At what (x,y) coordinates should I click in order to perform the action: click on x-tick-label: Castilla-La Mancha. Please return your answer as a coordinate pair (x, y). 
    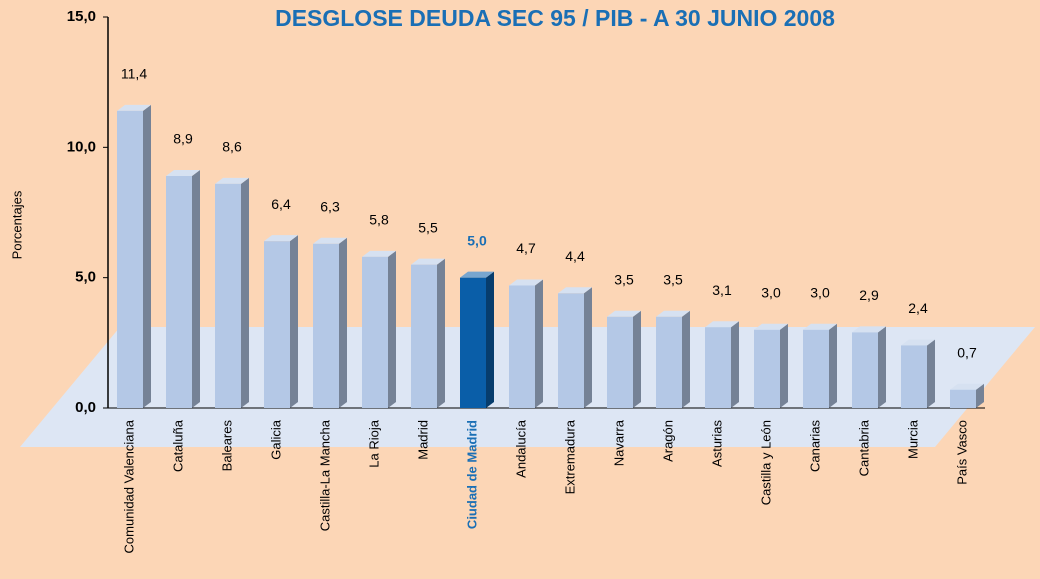
    Looking at the image, I should click on (324, 475).